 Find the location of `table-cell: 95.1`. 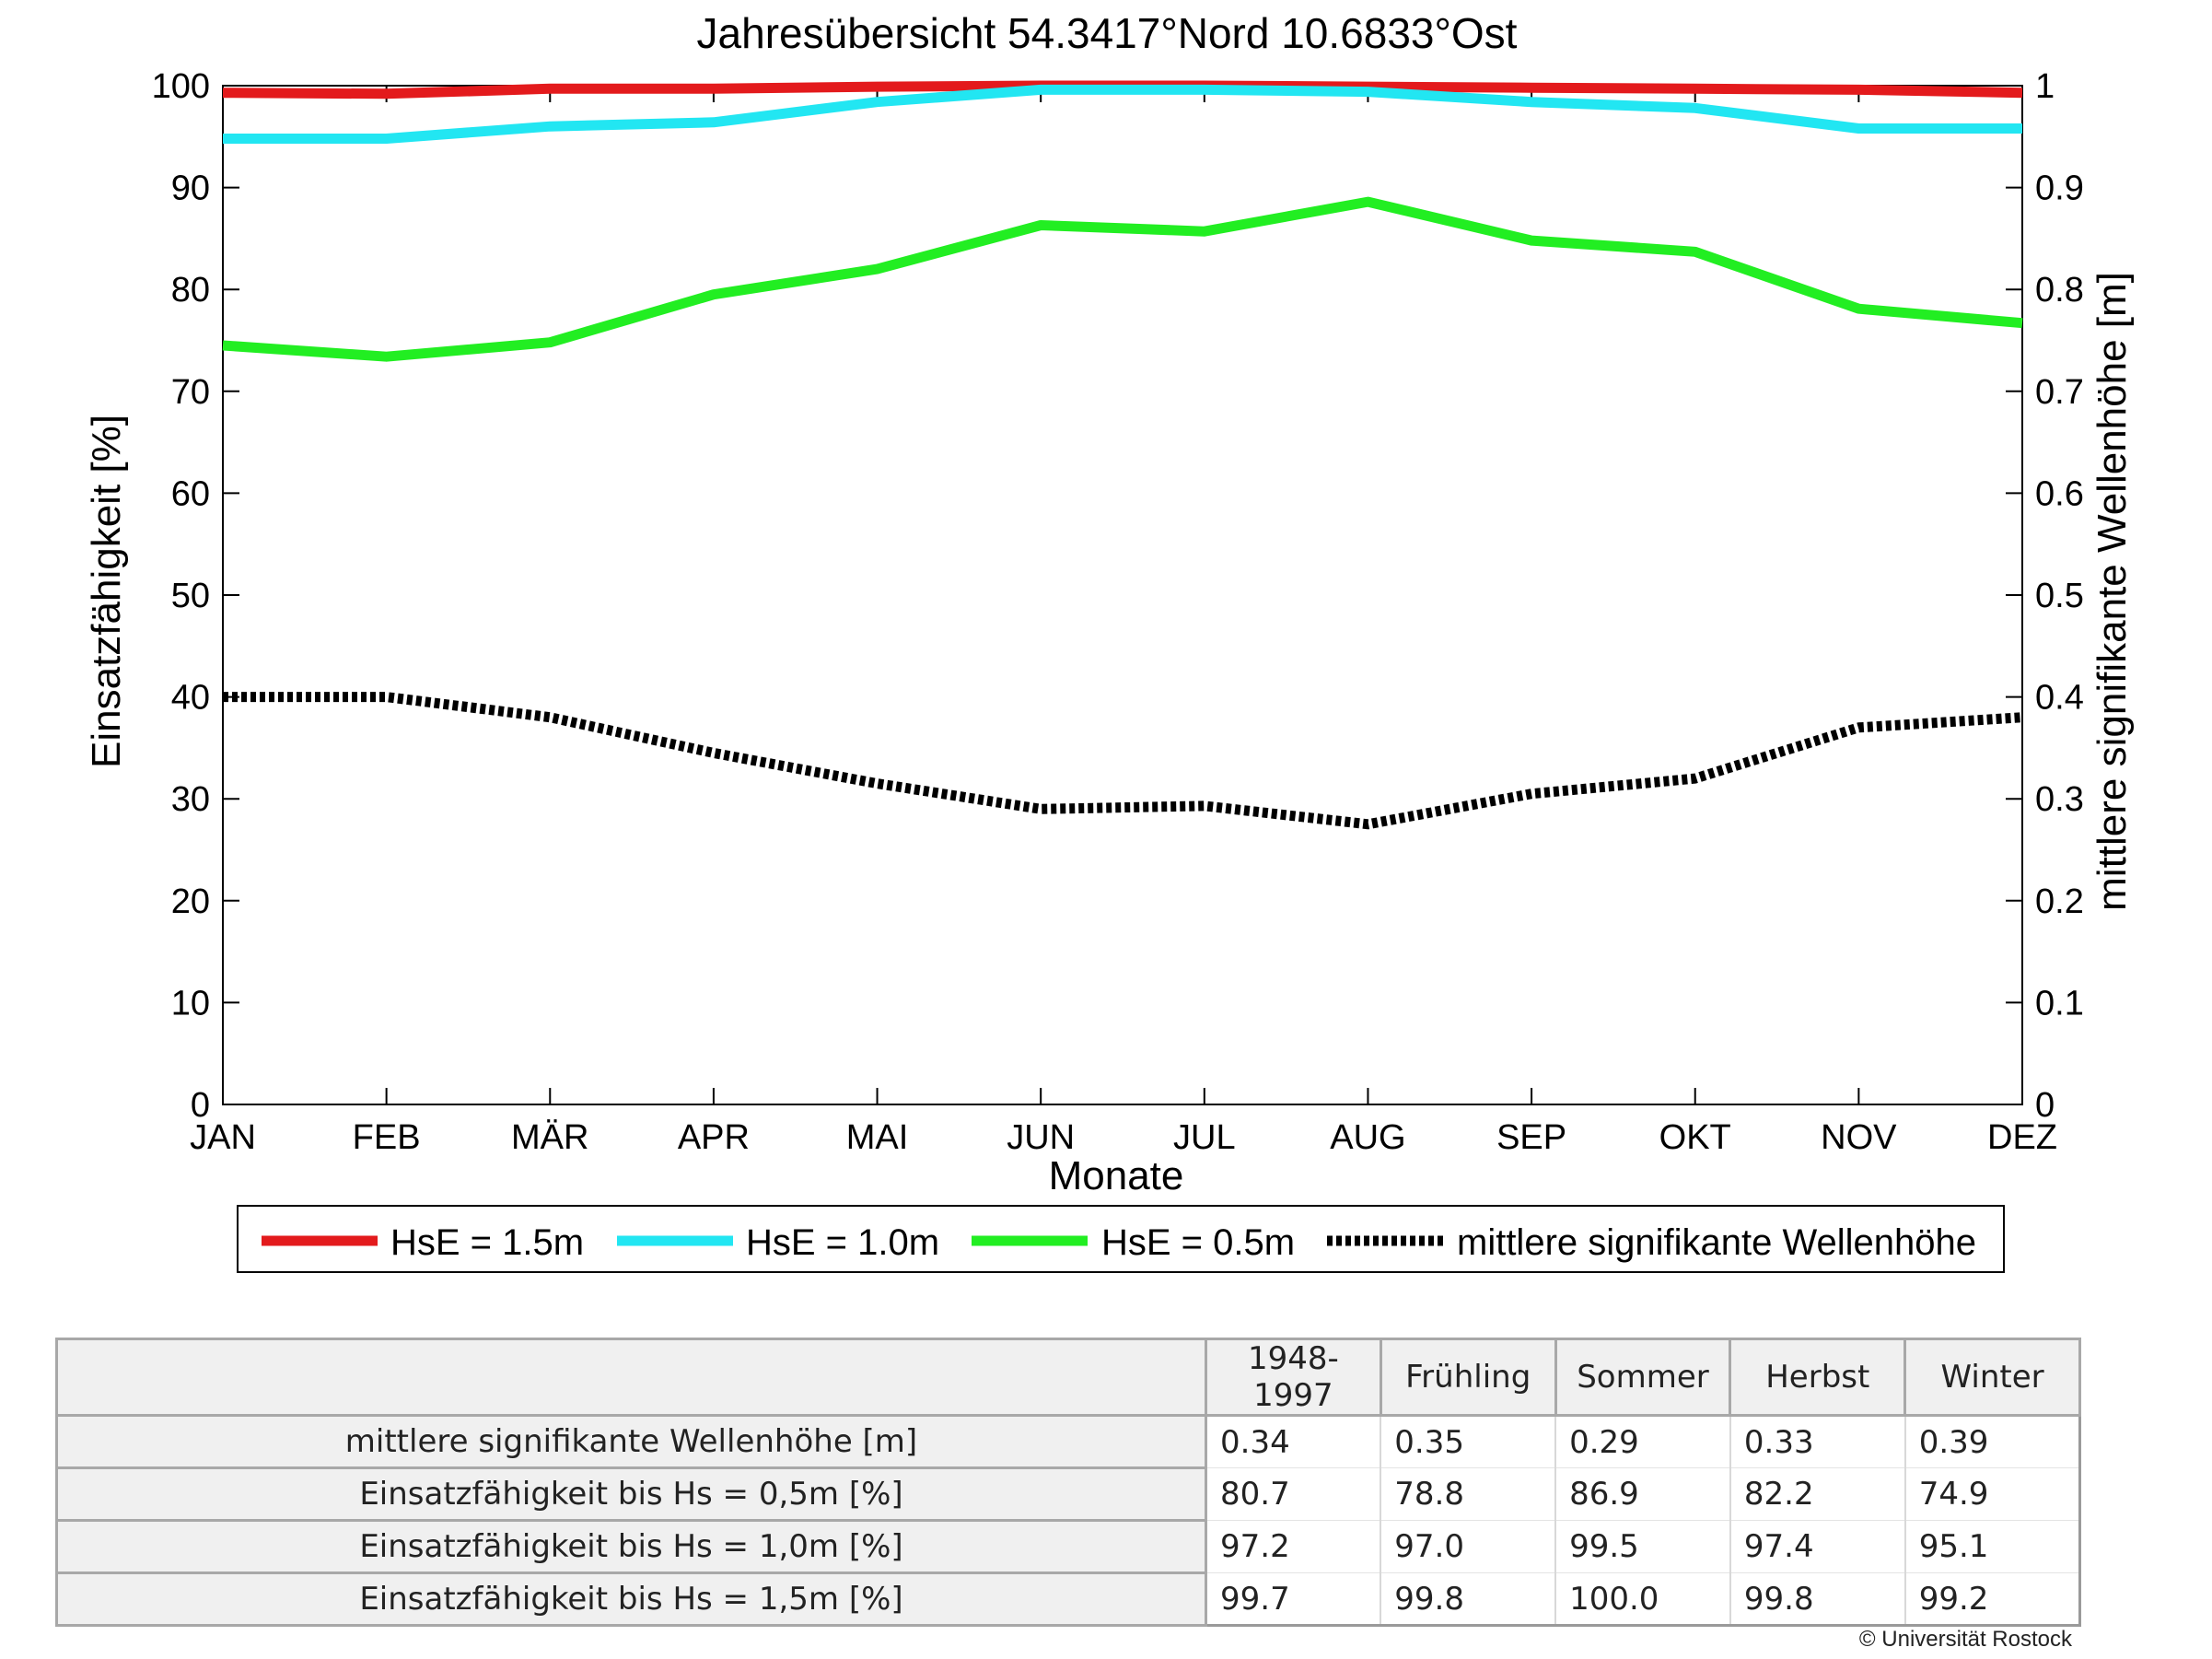

table-cell: 95.1 is located at coordinates (1992, 1546).